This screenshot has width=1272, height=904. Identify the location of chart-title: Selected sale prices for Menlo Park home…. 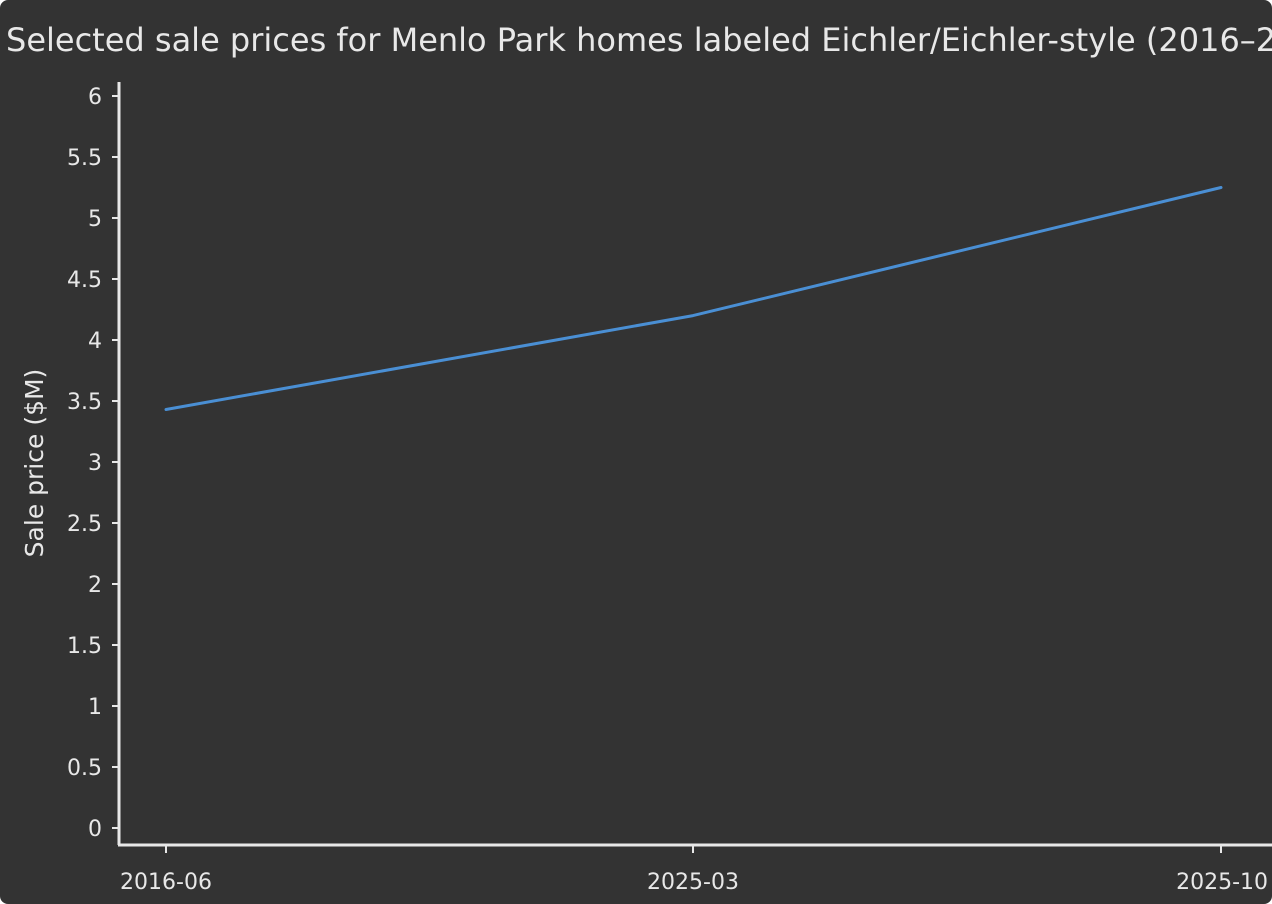
(639, 40).